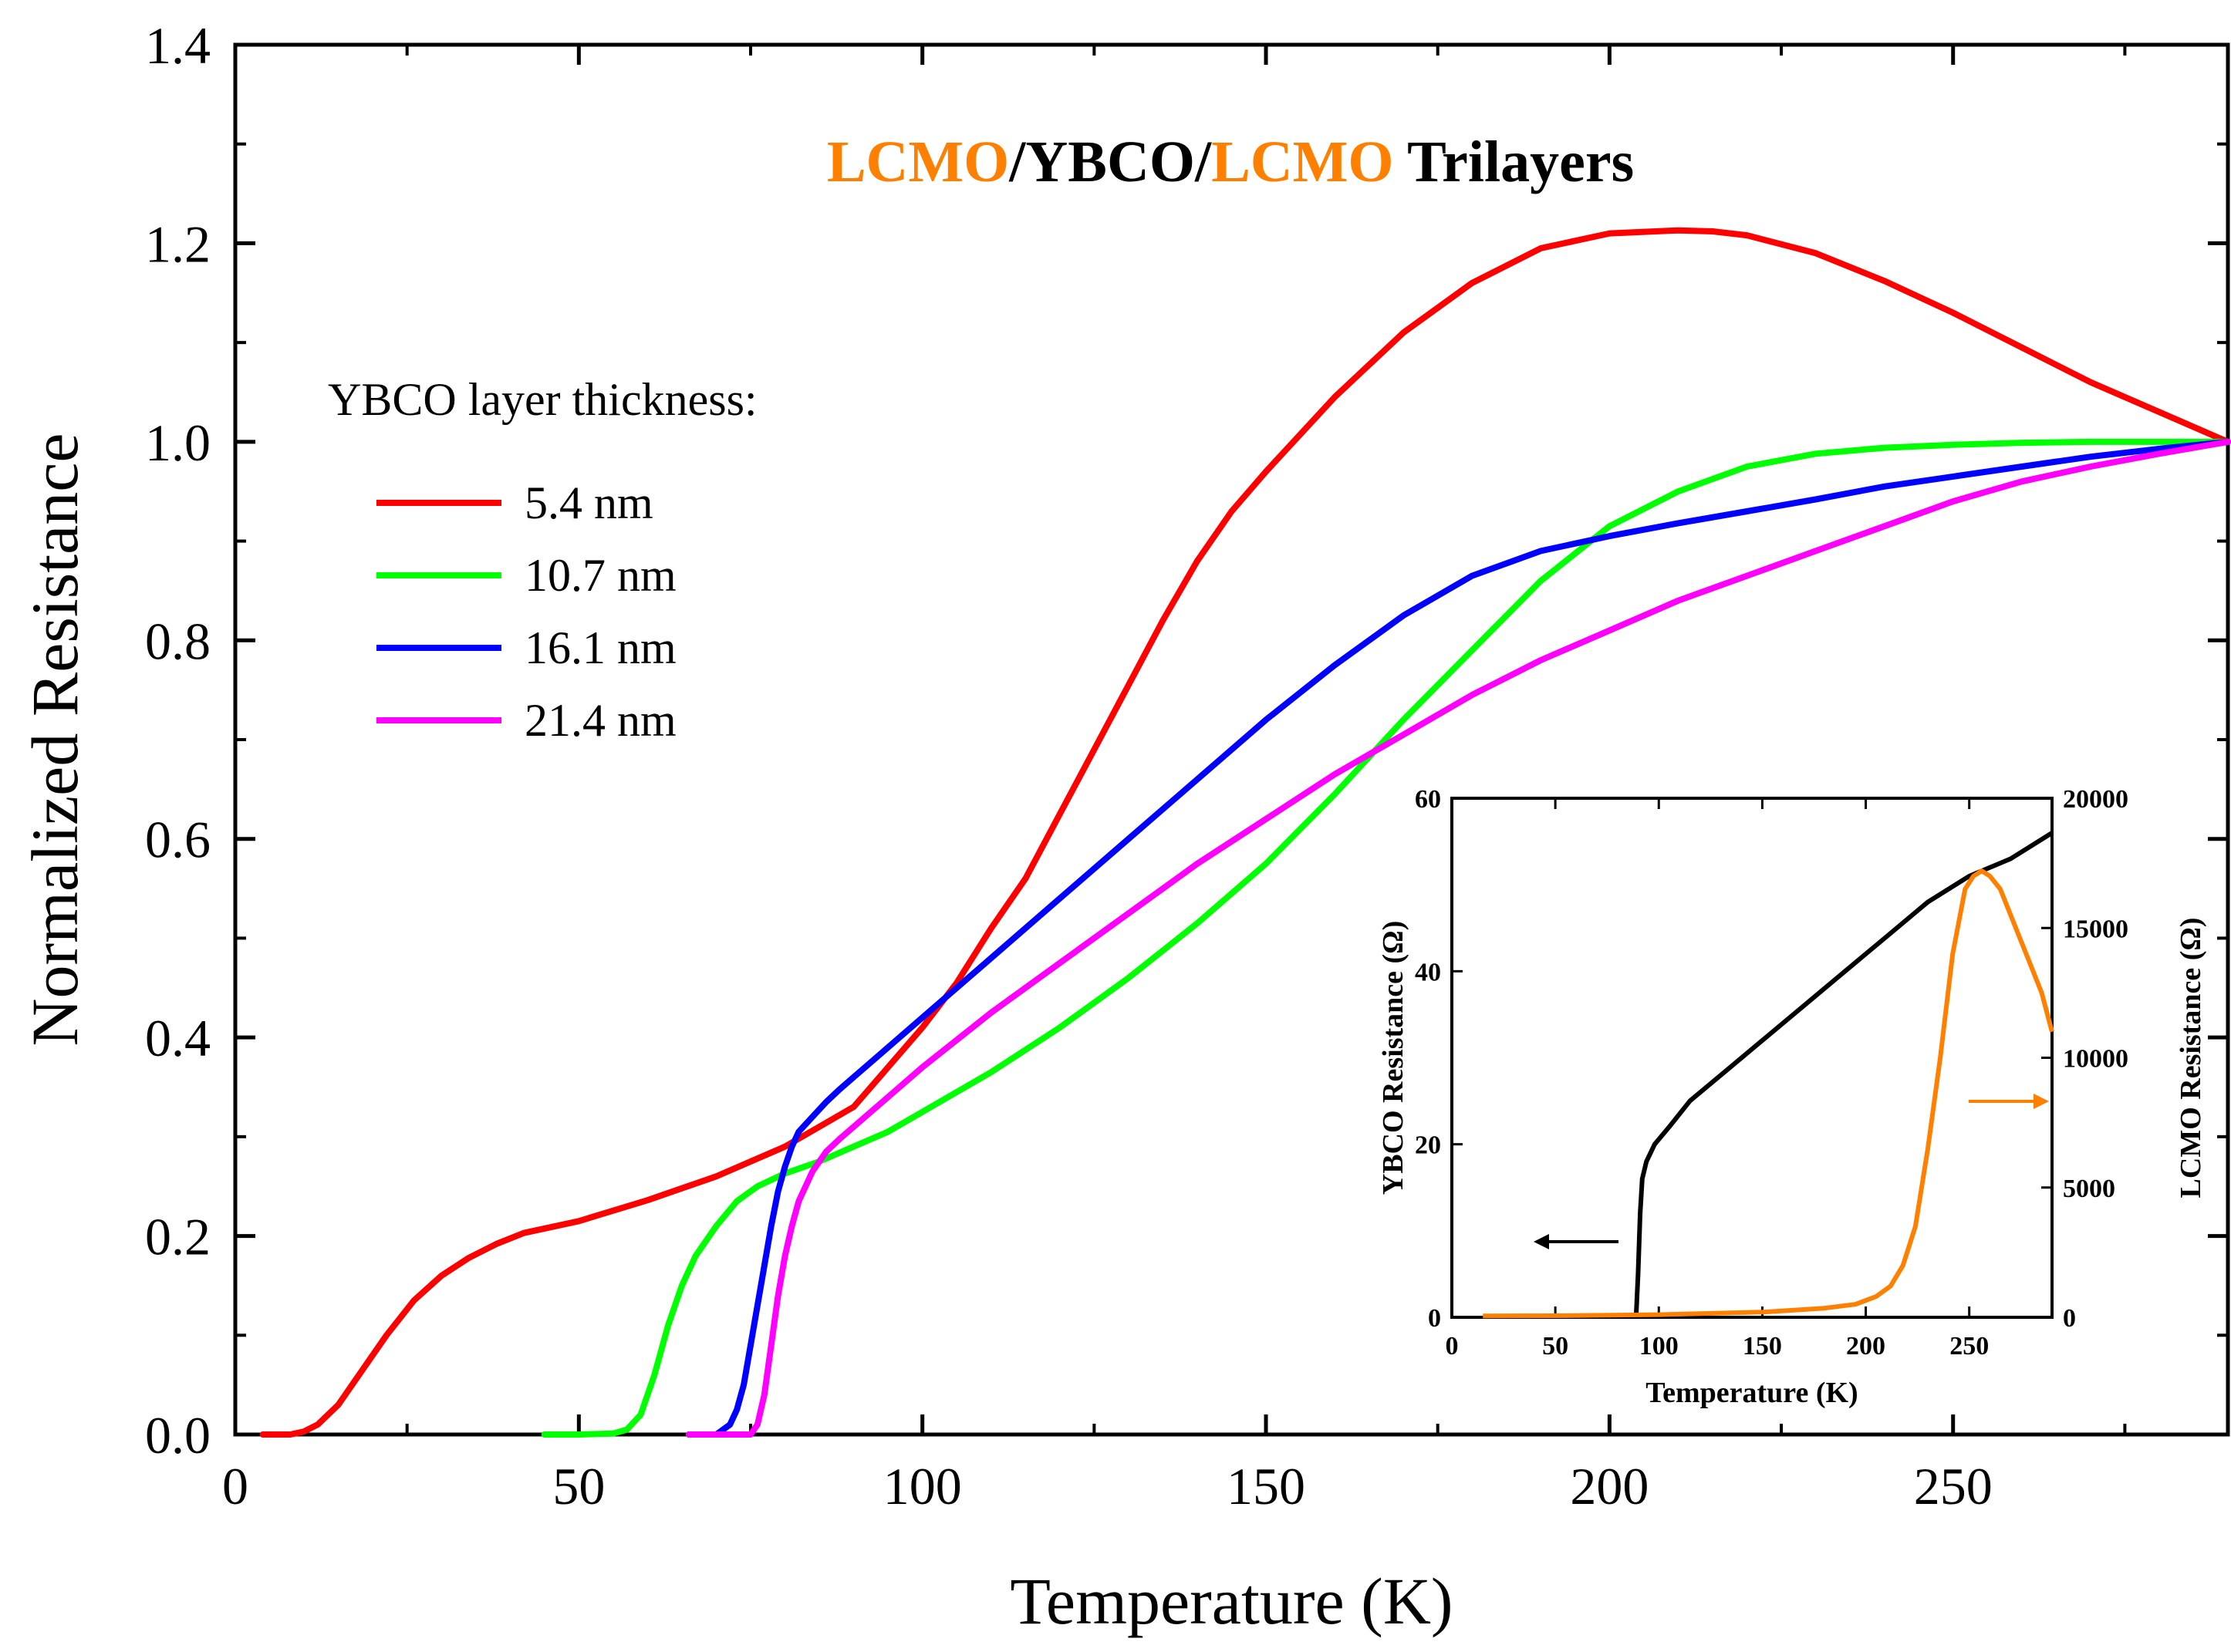 The image size is (2231, 1652). What do you see at coordinates (178, 244) in the screenshot?
I see `y-tick-label: 1.2` at bounding box center [178, 244].